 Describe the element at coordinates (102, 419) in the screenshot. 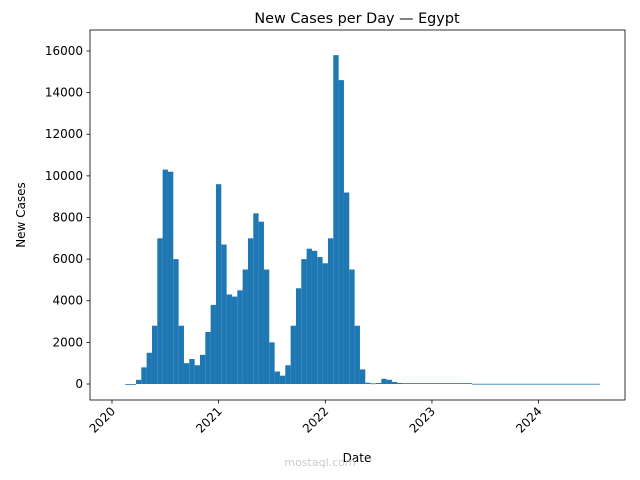

I see `x-tick-label: 2020` at that location.